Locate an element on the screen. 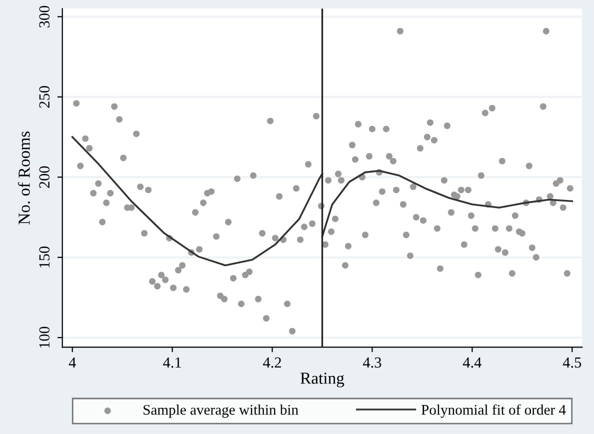  x-tick-label: 4 is located at coordinates (72, 362).